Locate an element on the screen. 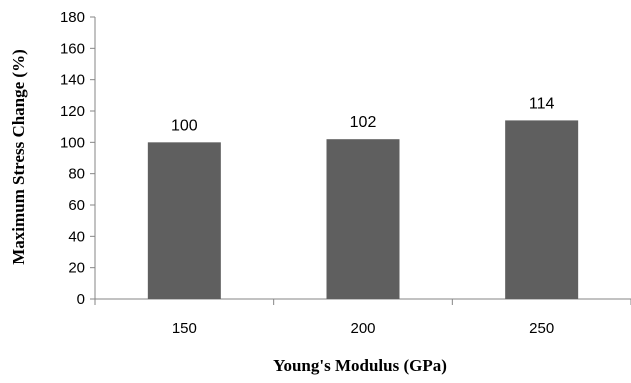 Image resolution: width=631 pixels, height=383 pixels. x-tick-label-150: 150 is located at coordinates (184, 328).